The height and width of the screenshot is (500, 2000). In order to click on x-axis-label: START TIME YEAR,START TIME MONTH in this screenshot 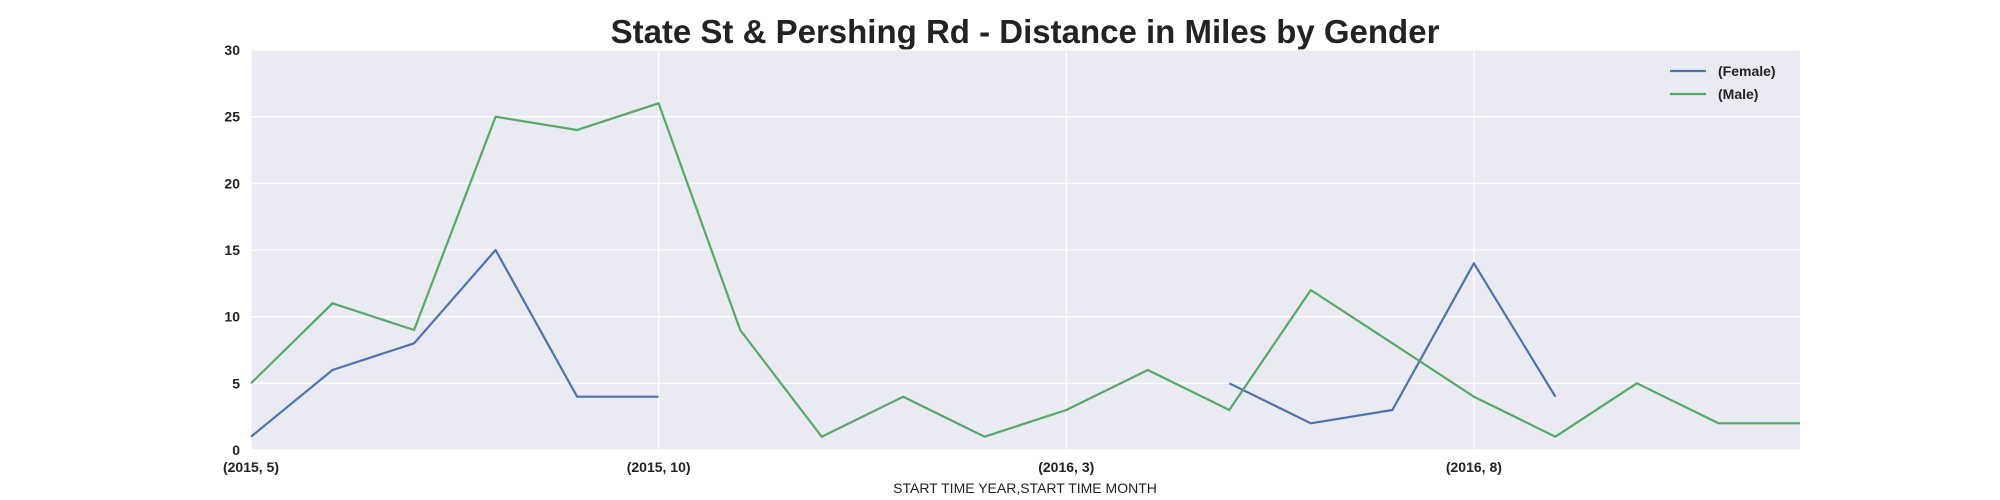, I will do `click(1025, 488)`.